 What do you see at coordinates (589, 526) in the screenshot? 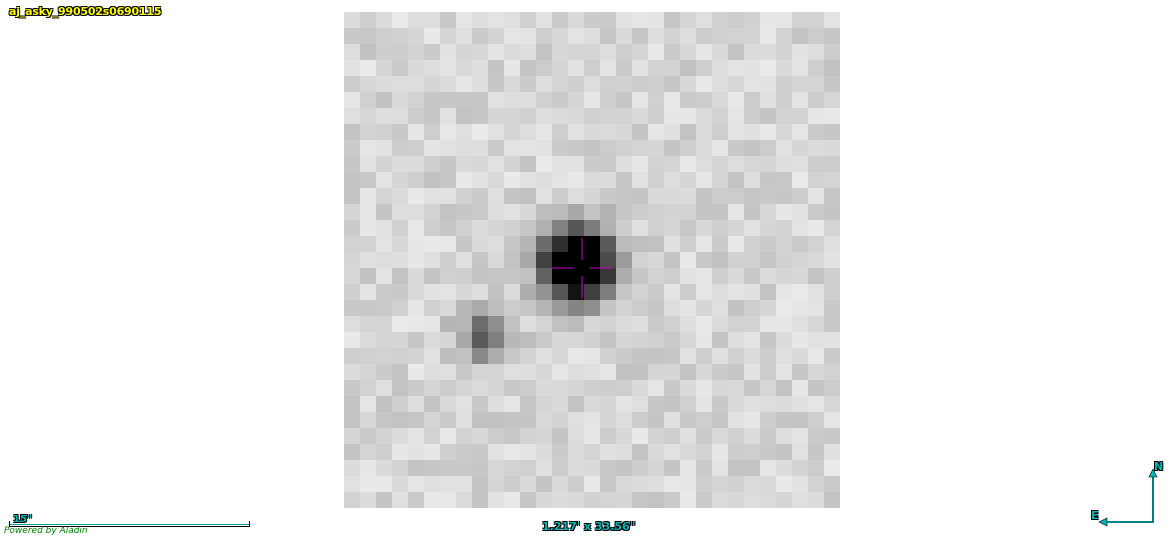
I see `field-of-view-label: 1.217' x 33.56"` at bounding box center [589, 526].